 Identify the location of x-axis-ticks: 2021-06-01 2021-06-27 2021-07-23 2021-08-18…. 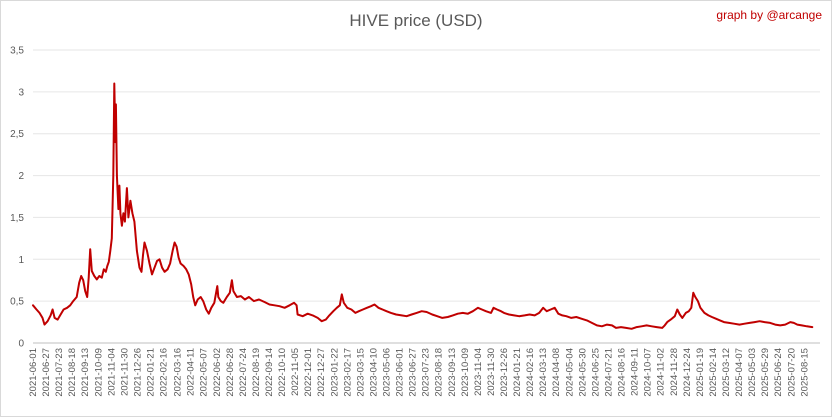
(419, 372).